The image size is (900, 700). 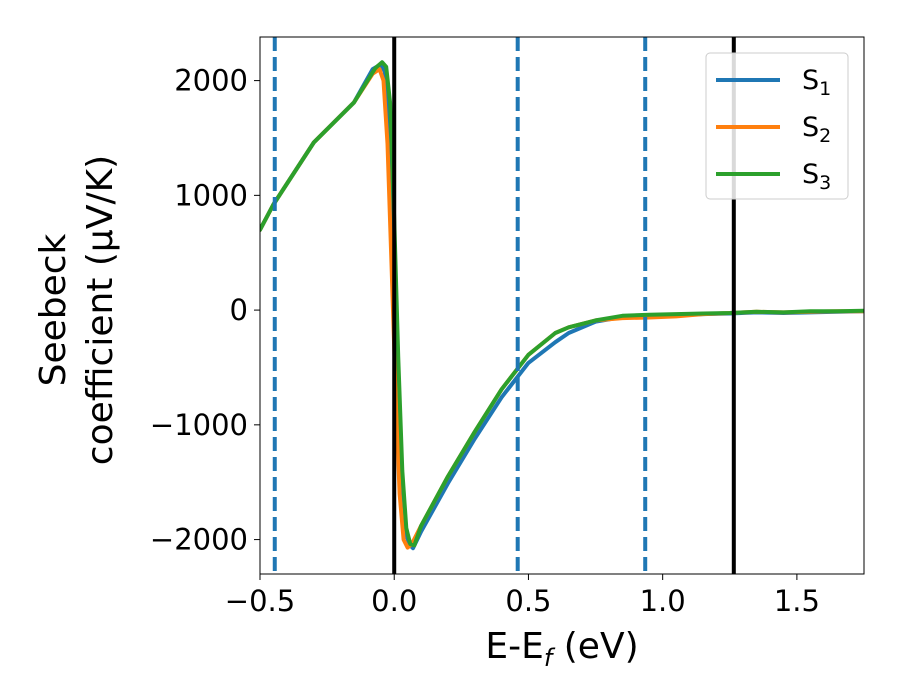 I want to click on x-axis-title-suffix: (eV), so click(x=595, y=646).